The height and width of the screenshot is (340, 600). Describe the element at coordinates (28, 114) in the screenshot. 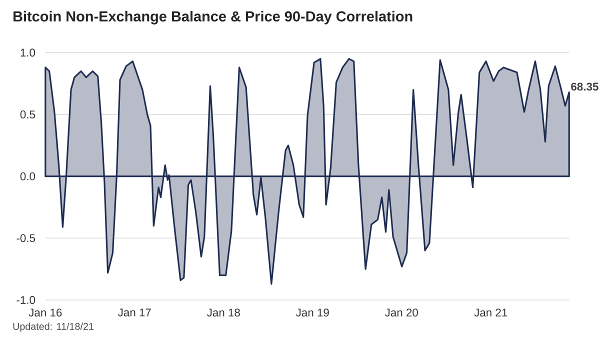

I see `y-tick-label: 0.5` at that location.